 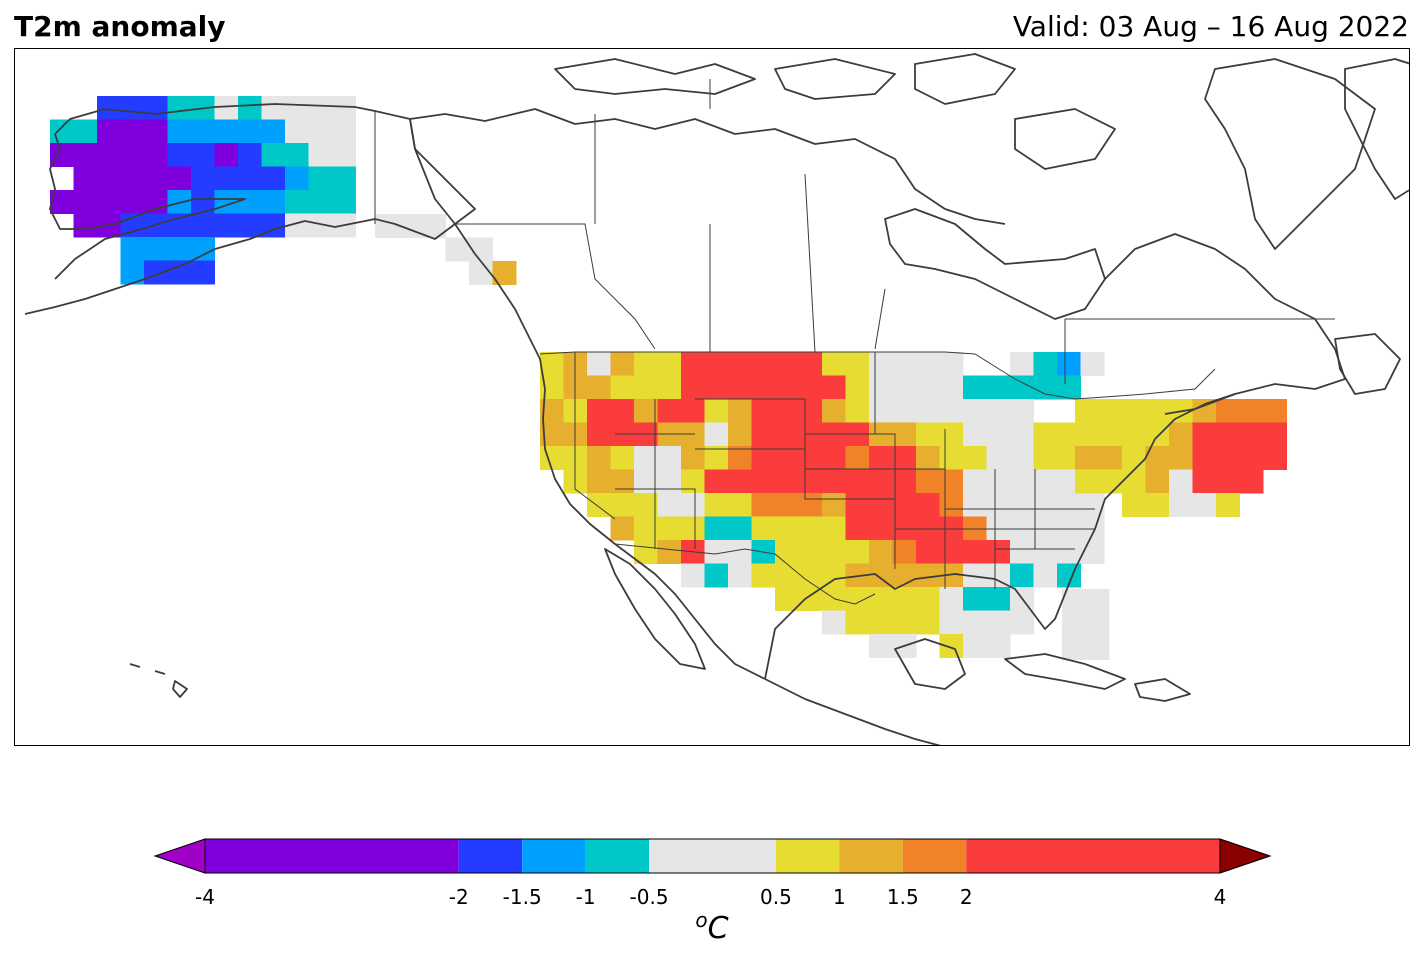 I want to click on us-canada-border, so click(x=877, y=375).